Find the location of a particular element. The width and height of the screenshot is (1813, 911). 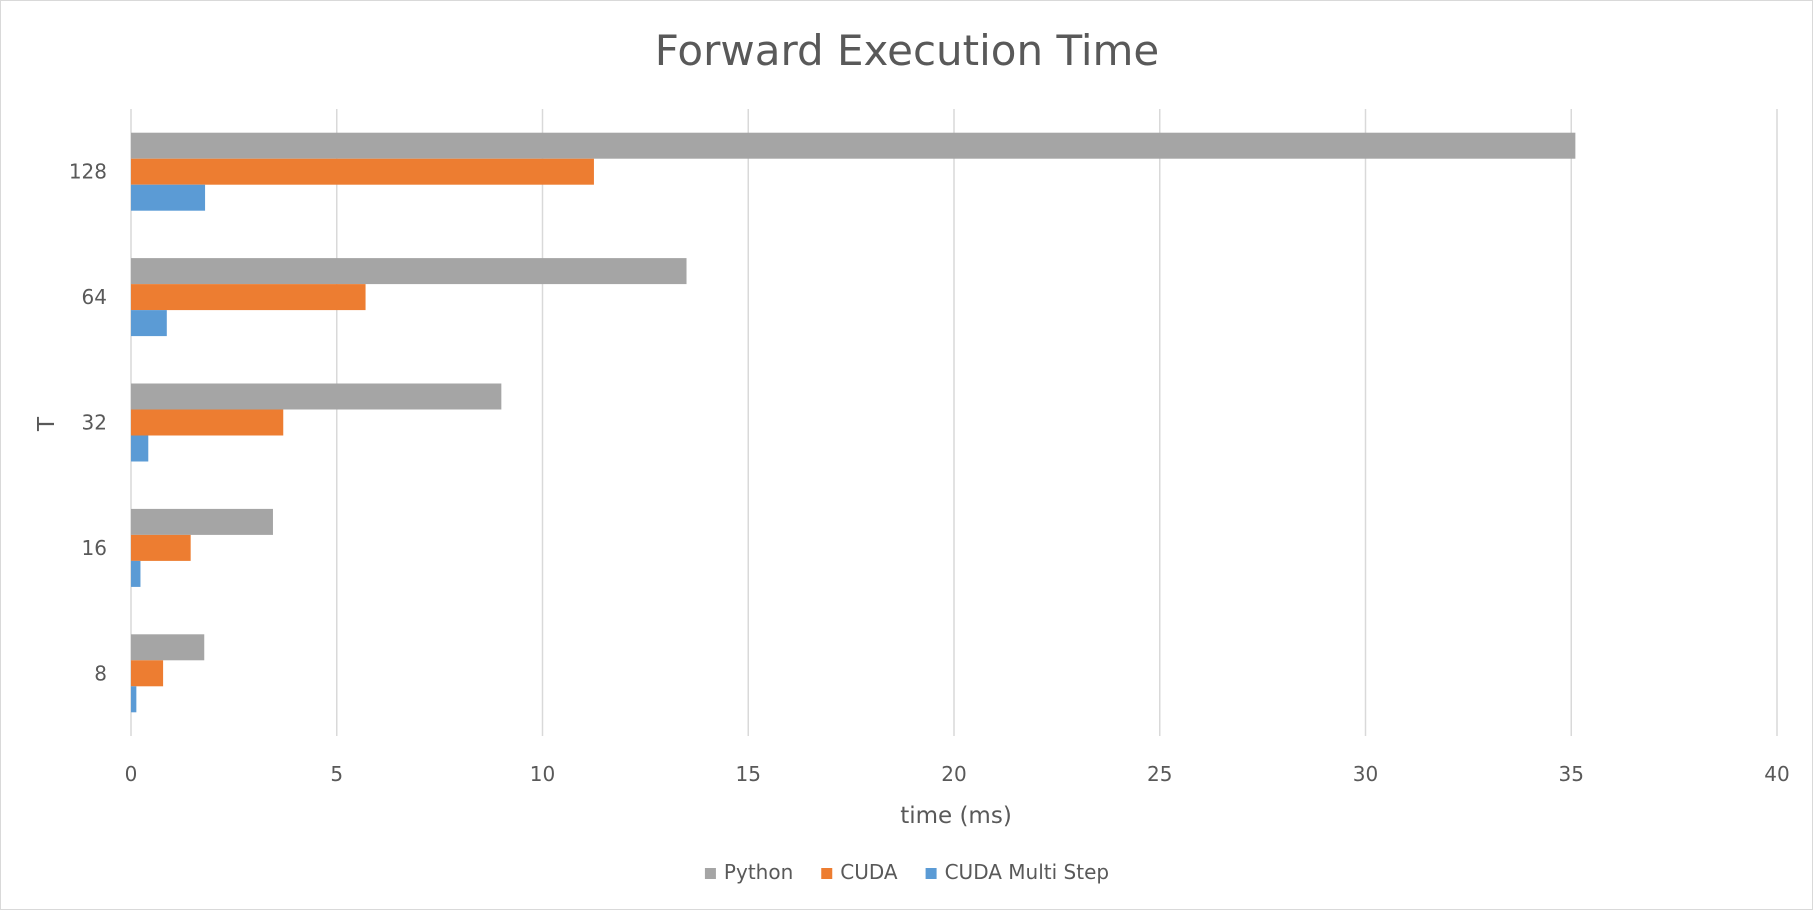

x-tick-label-20: 20 is located at coordinates (953, 774).